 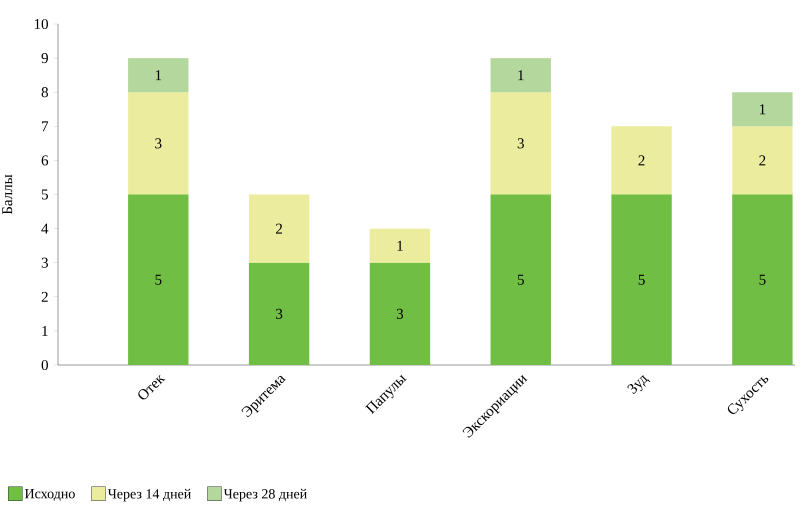 What do you see at coordinates (45, 331) in the screenshot?
I see `y-tick-label: 1` at bounding box center [45, 331].